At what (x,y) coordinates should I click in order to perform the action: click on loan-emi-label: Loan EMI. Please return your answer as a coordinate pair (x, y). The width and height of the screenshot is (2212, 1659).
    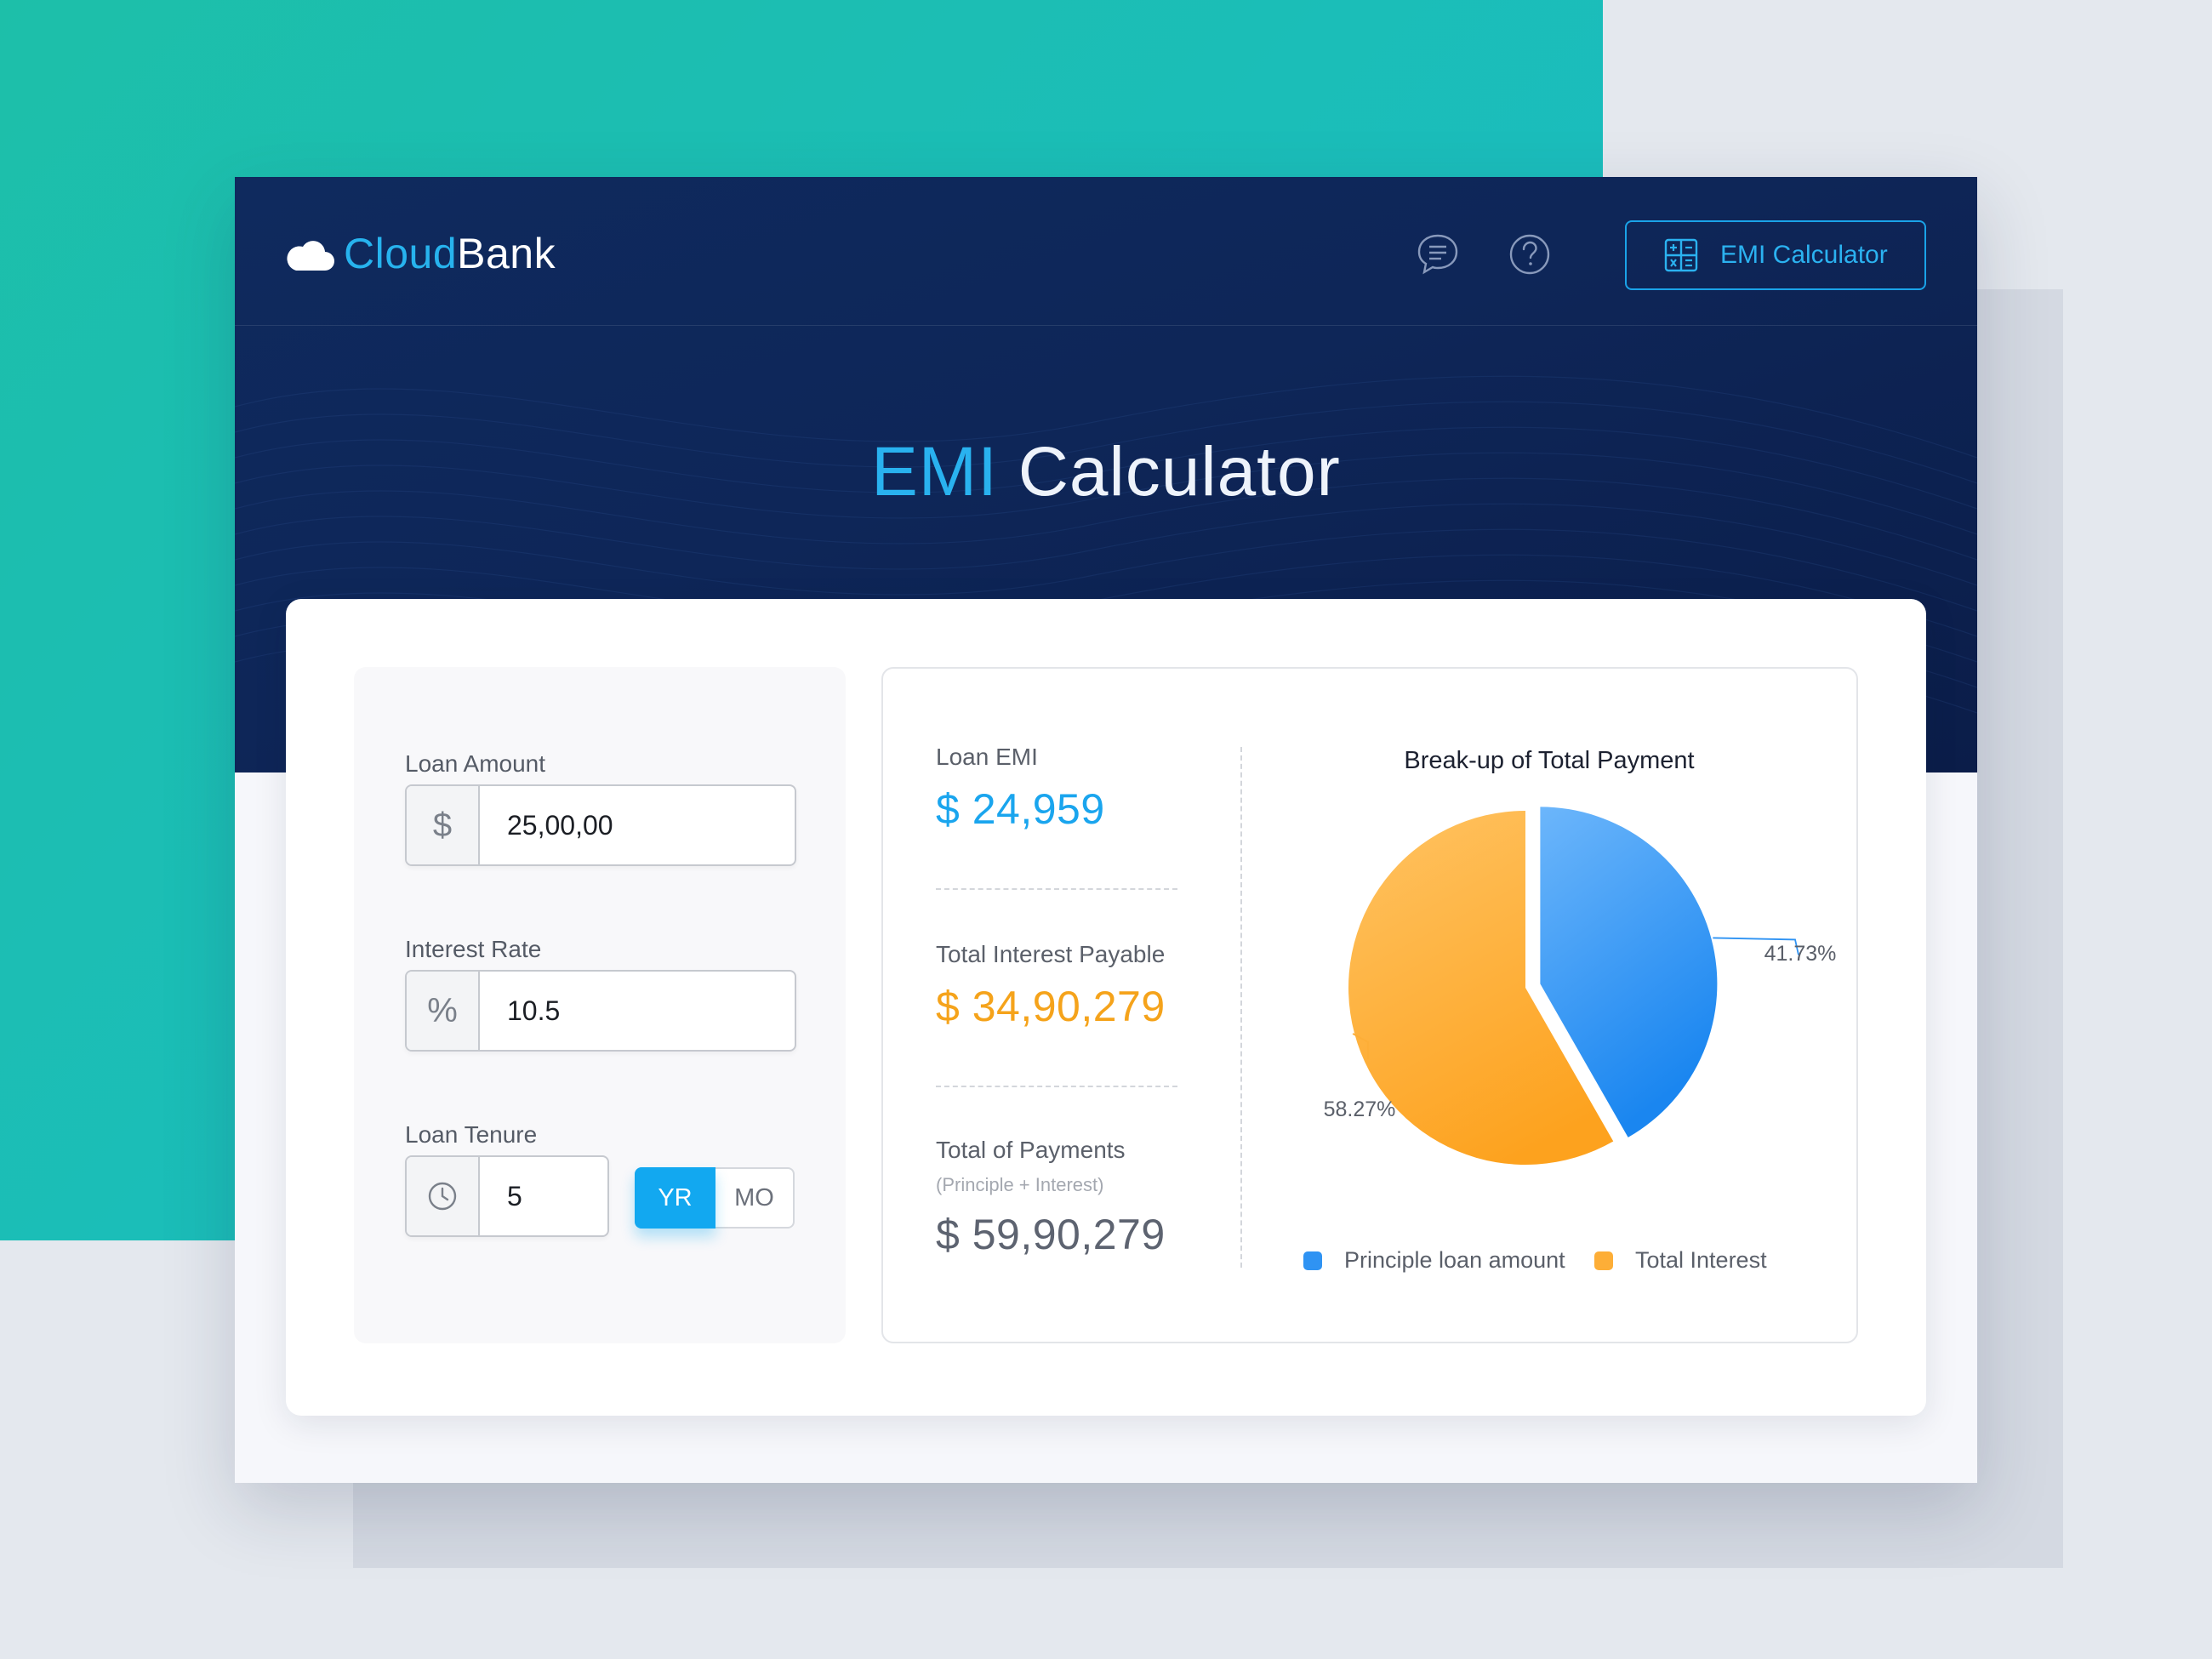
    Looking at the image, I should click on (987, 757).